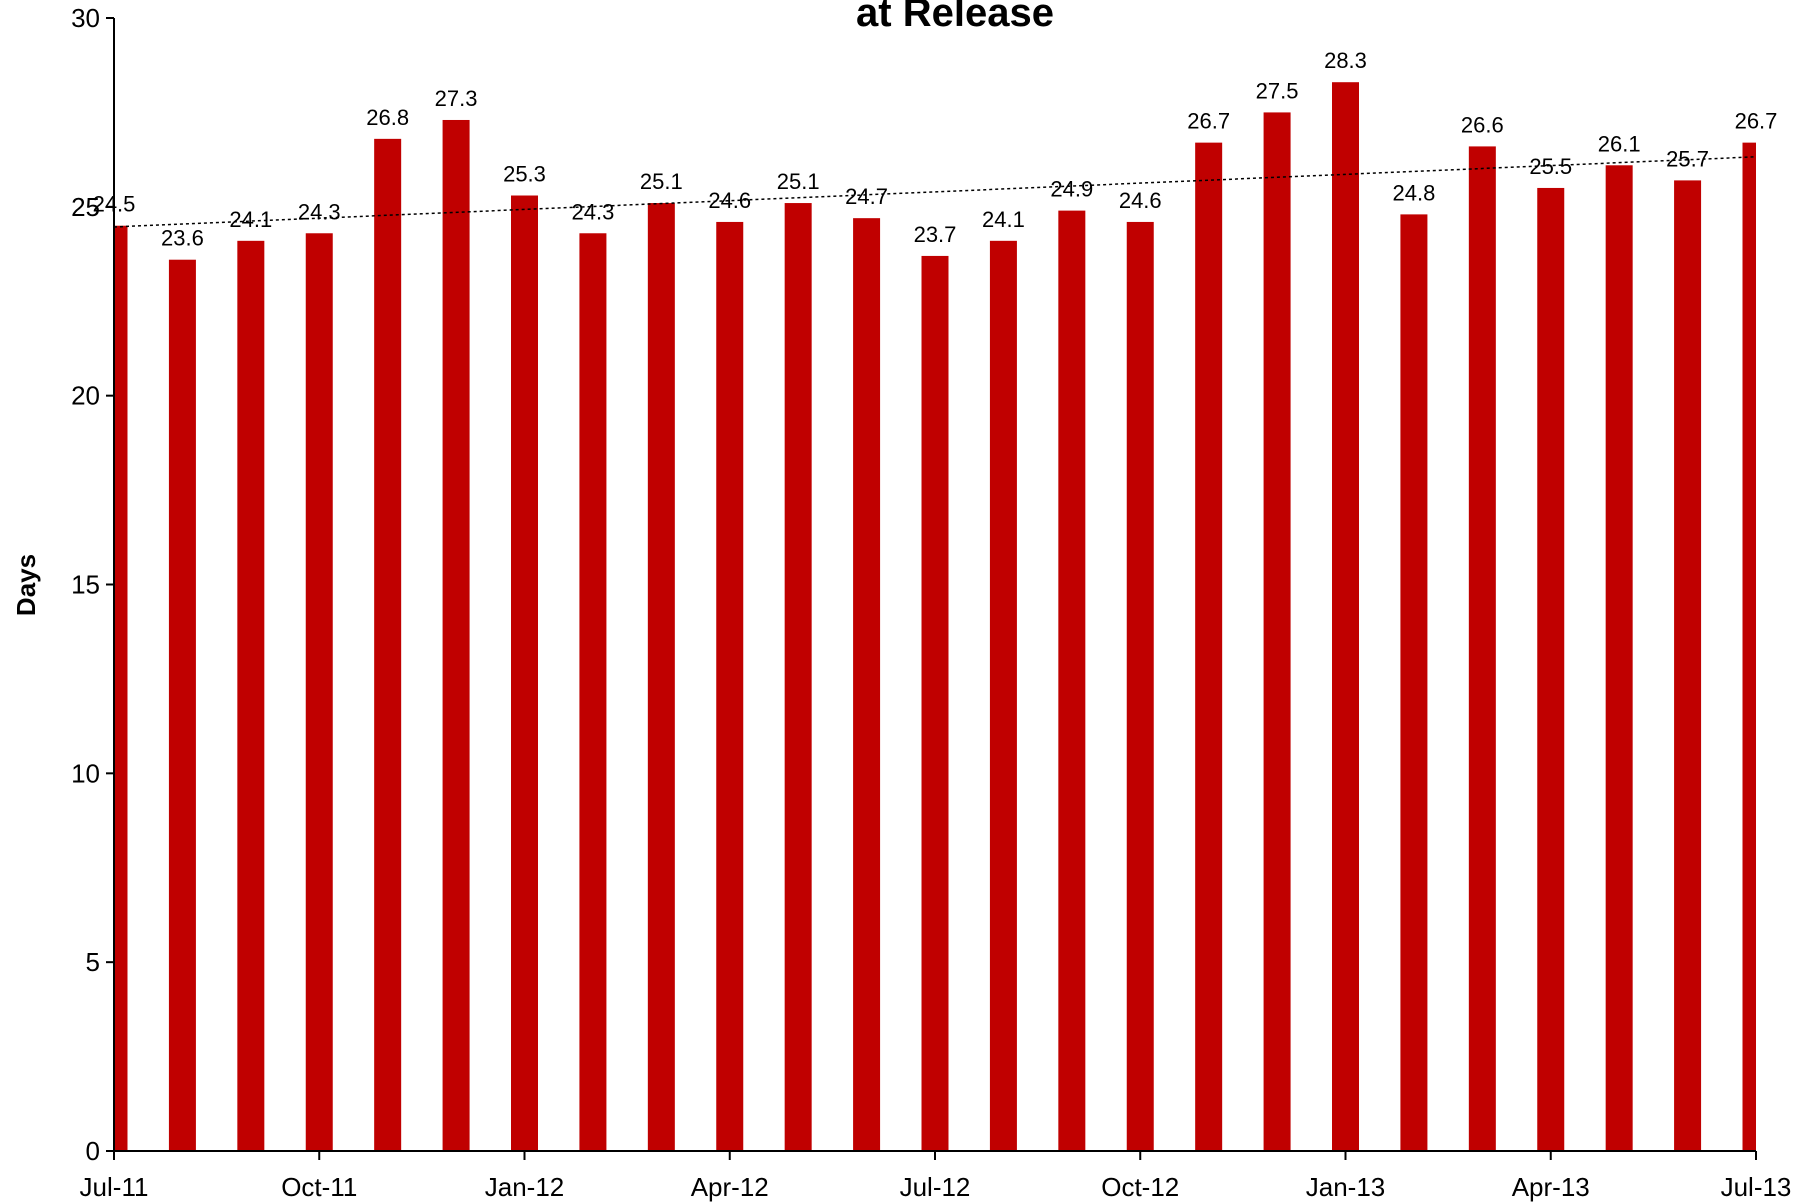 This screenshot has height=1202, width=1804. What do you see at coordinates (935, 234) in the screenshot?
I see `data-label: 23.7` at bounding box center [935, 234].